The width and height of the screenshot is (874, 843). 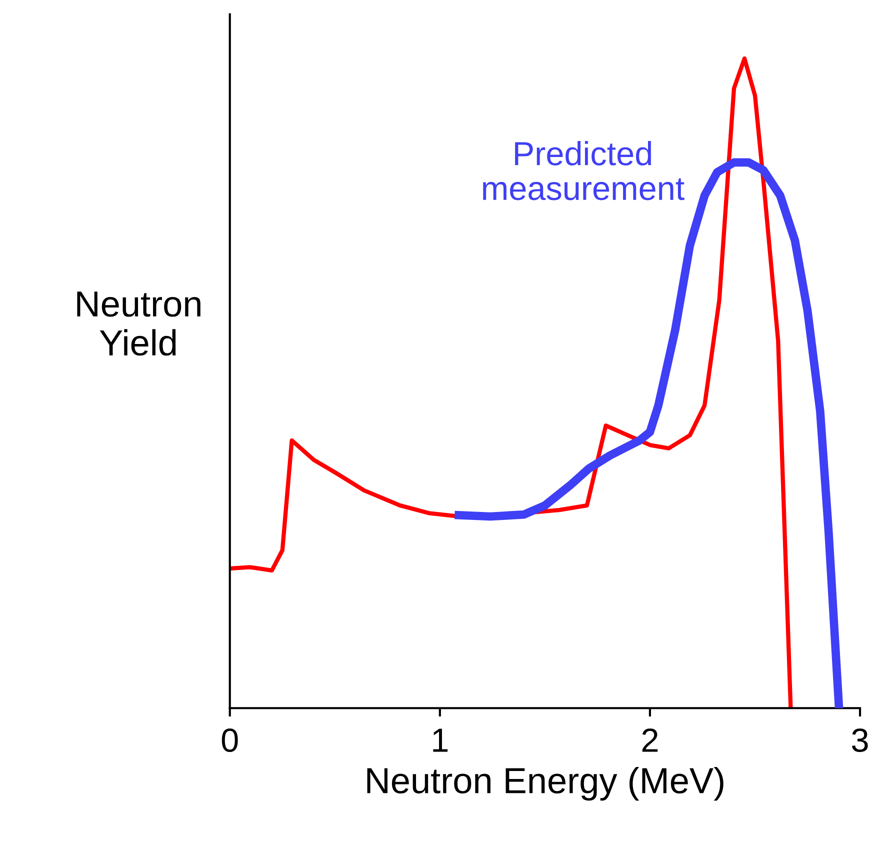 I want to click on x-axis-title: Neutron Energy (MeV), so click(x=545, y=783).